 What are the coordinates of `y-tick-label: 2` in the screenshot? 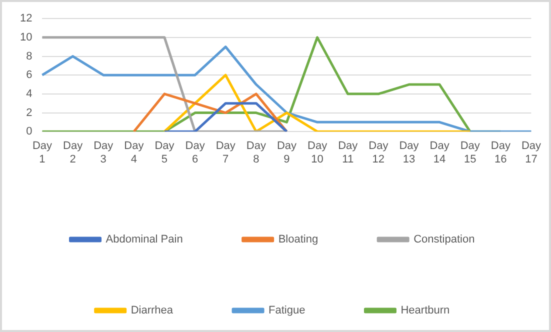 It's located at (29, 112).